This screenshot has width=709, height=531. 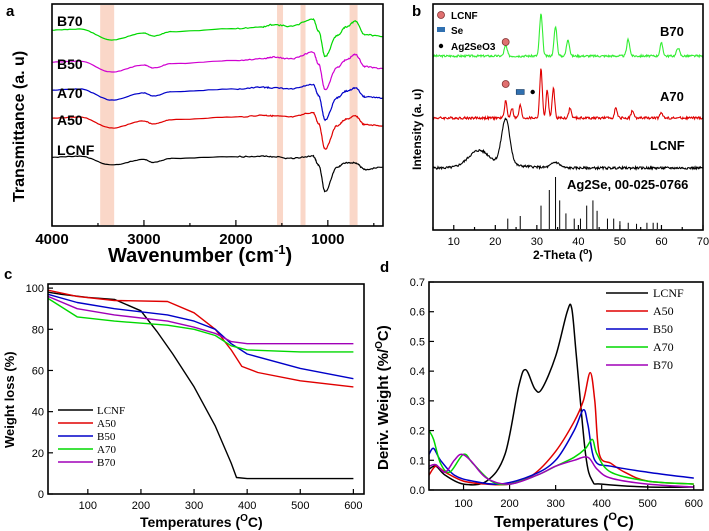 What do you see at coordinates (417, 283) in the screenshot?
I see `y-tick-label: 0.7` at bounding box center [417, 283].